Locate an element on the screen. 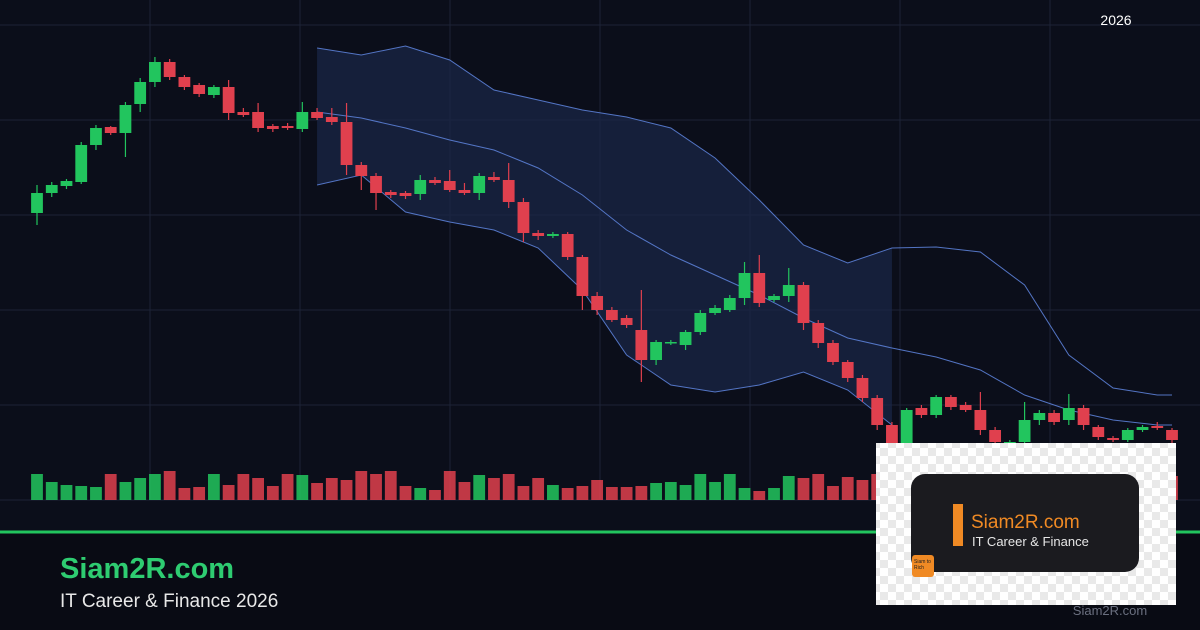 The image size is (1200, 630). footer-brand: Siam2R.com is located at coordinates (147, 569).